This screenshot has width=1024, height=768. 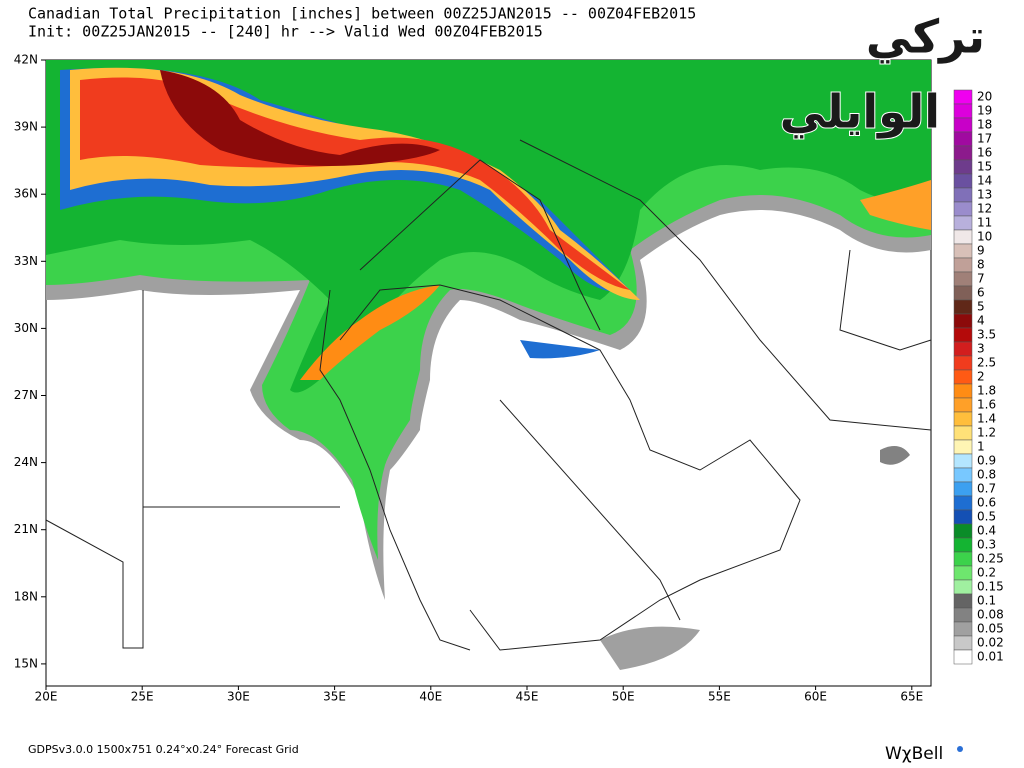 What do you see at coordinates (990, 587) in the screenshot?
I see `colorbar-label: 0.15` at bounding box center [990, 587].